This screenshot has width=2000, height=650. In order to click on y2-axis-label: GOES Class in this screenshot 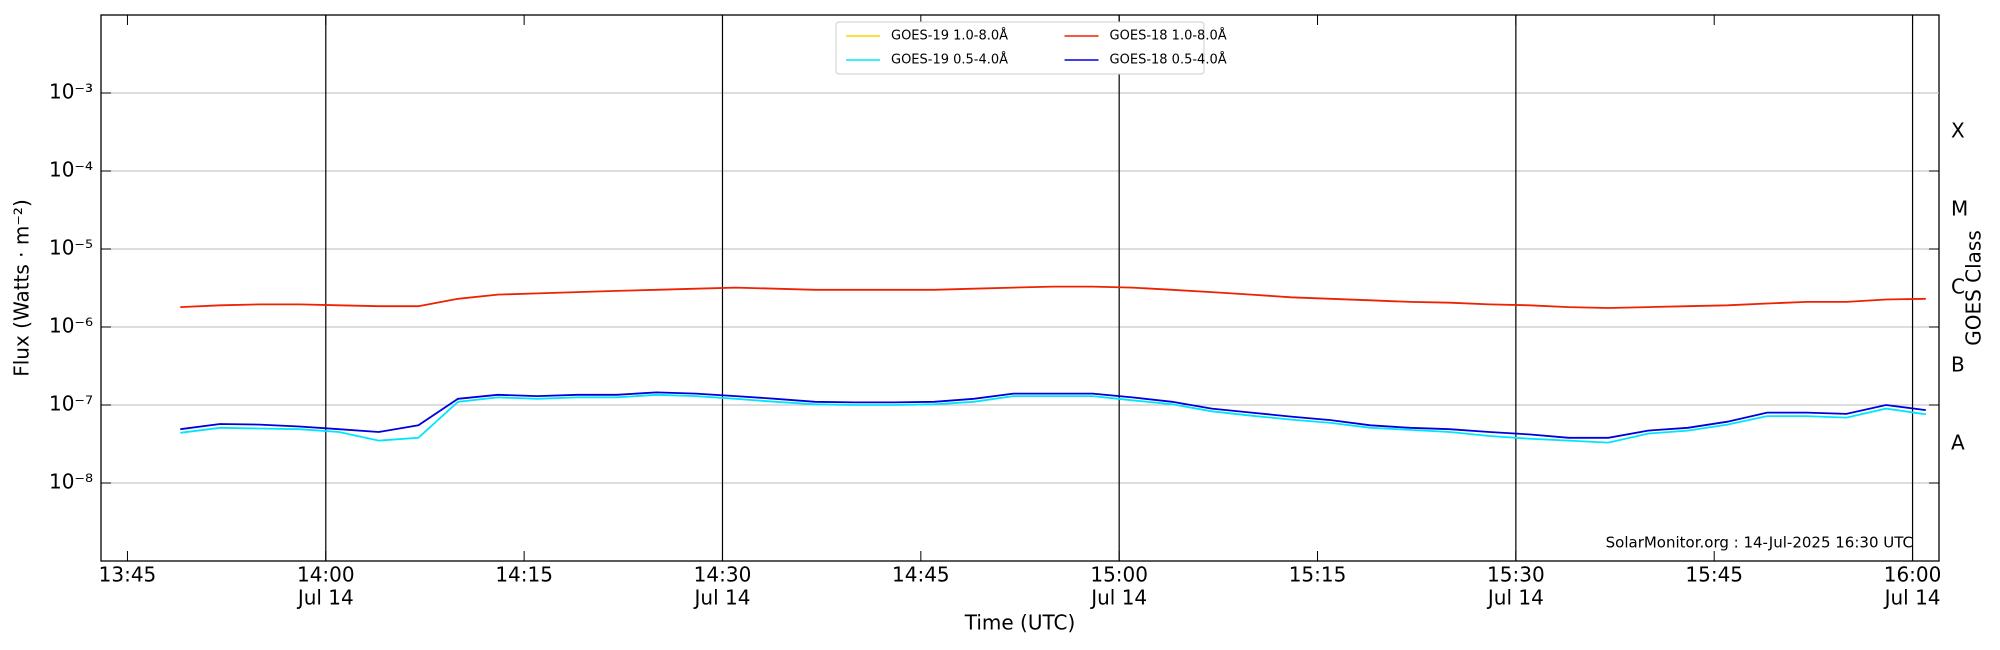, I will do `click(1974, 288)`.